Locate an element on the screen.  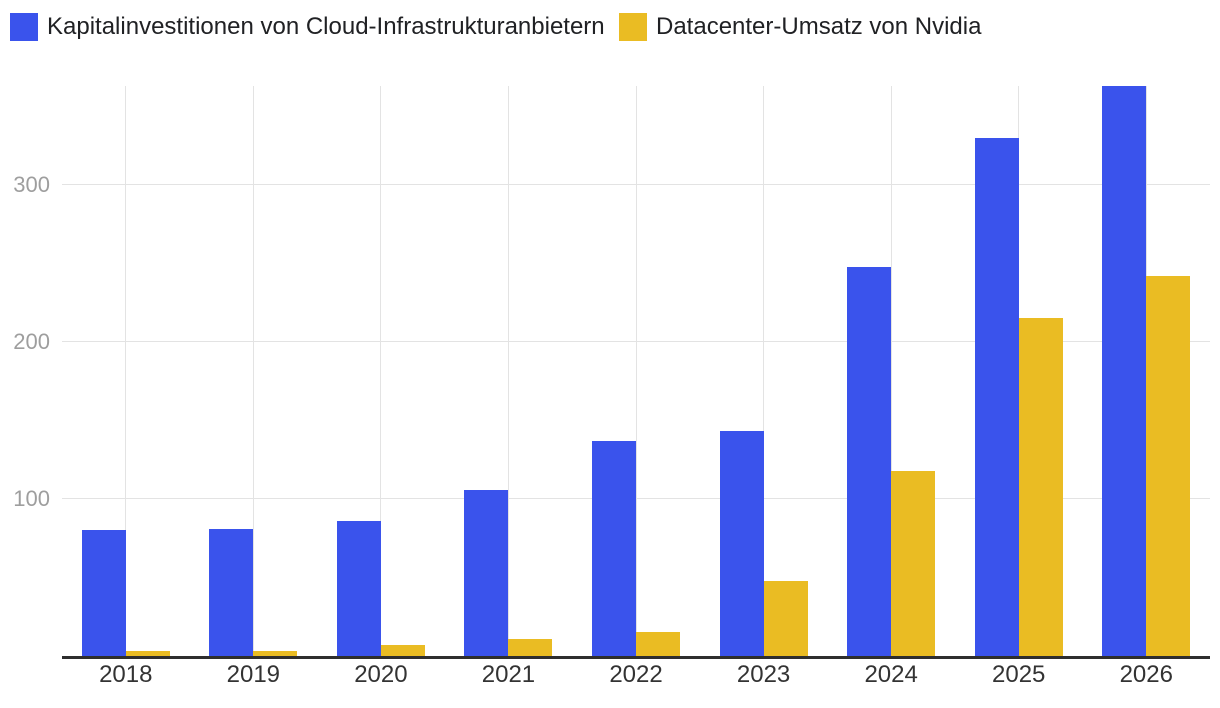
bar-nvidia-2018 is located at coordinates (147, 653).